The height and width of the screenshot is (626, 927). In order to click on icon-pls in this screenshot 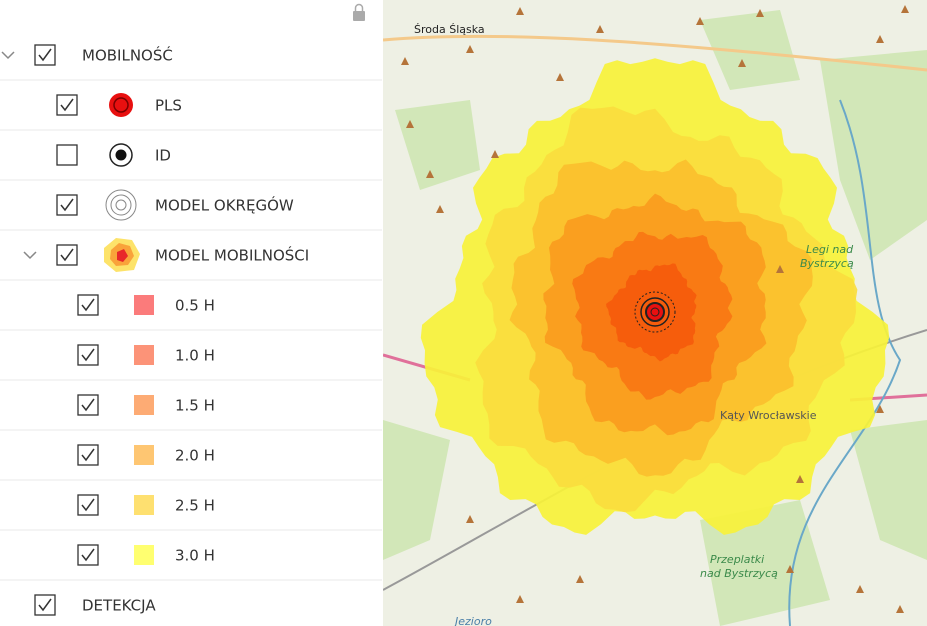, I will do `click(121, 105)`.